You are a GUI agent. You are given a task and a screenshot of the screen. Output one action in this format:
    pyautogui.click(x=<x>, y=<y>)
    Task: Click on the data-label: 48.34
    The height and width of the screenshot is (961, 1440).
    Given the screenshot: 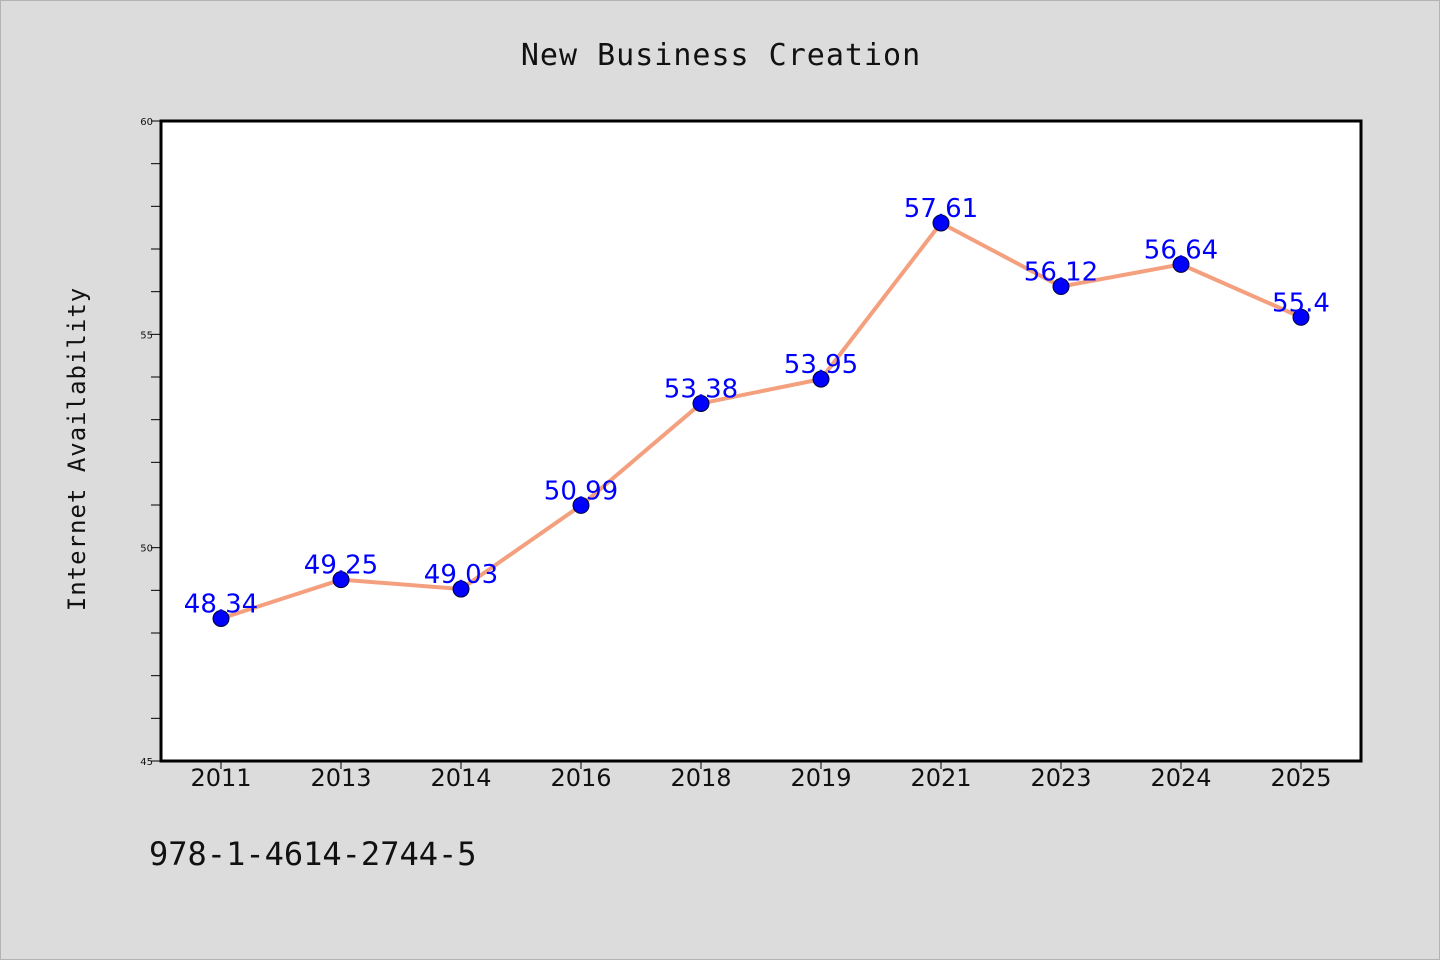 What is the action you would take?
    pyautogui.click(x=221, y=604)
    